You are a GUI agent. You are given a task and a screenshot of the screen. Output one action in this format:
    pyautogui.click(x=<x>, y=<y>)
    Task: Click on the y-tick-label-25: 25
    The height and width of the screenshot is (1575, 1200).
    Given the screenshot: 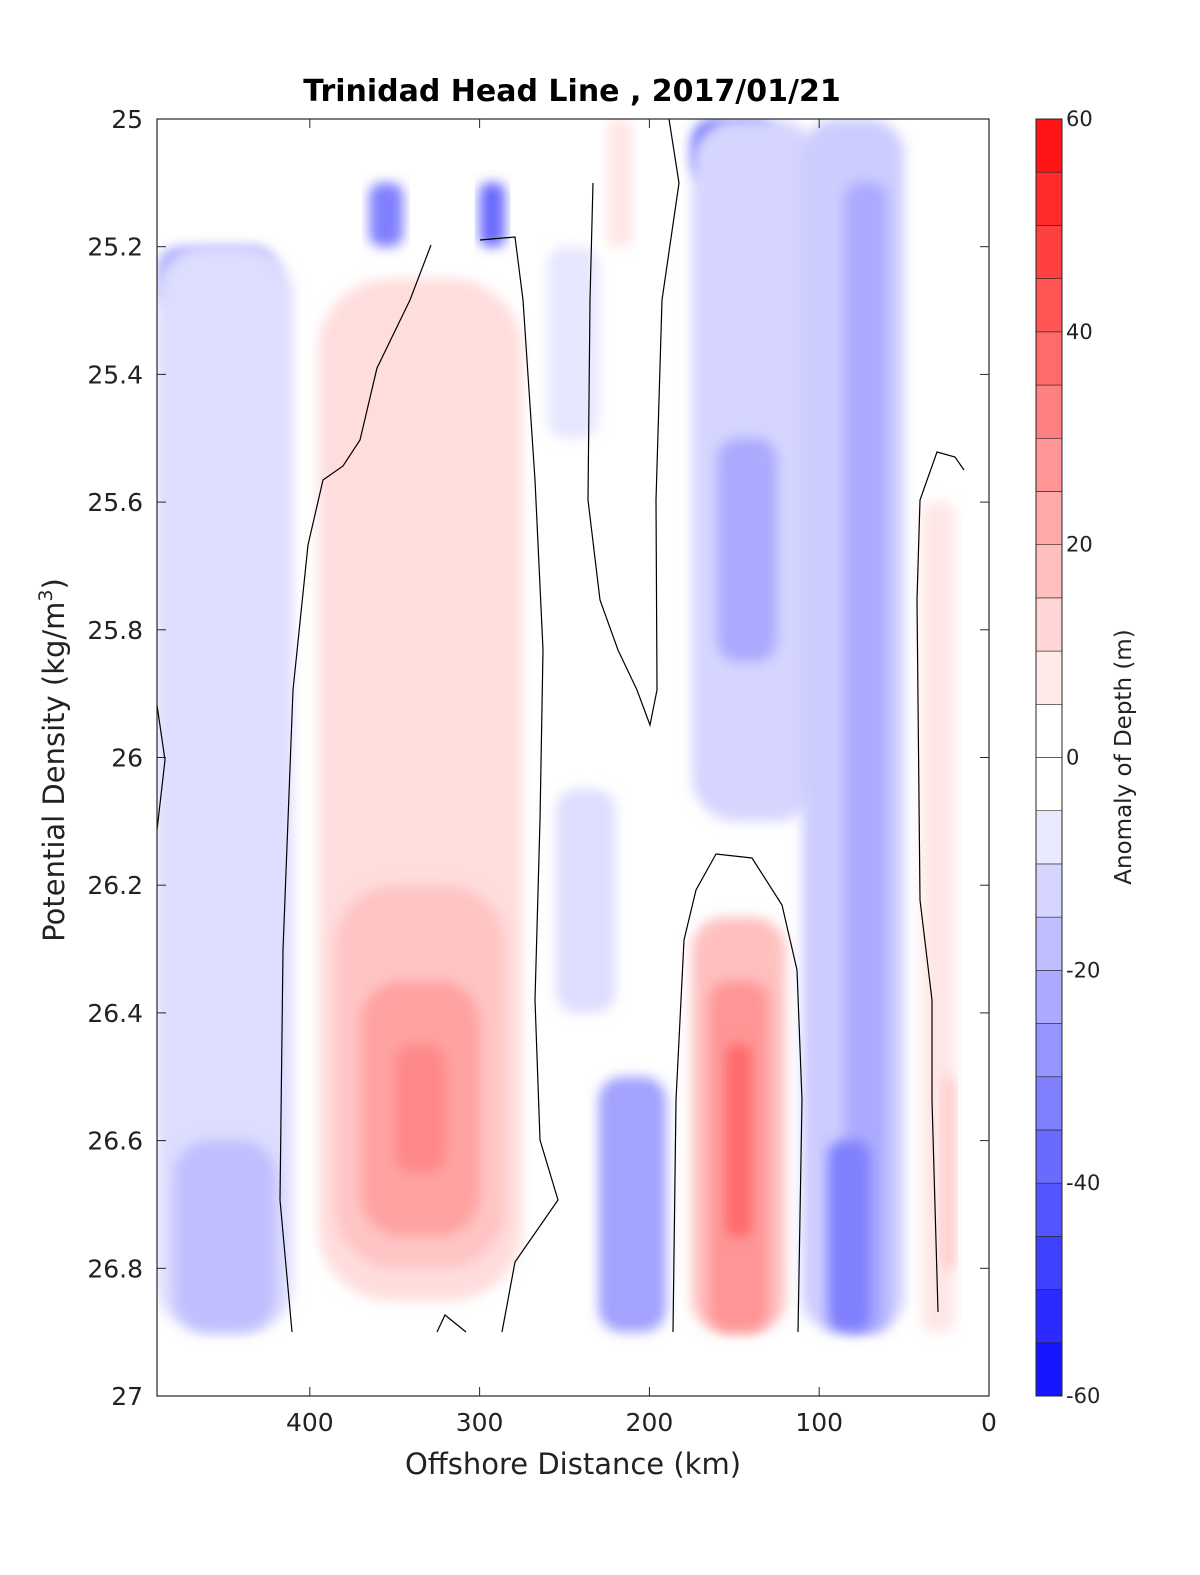 What is the action you would take?
    pyautogui.click(x=127, y=119)
    